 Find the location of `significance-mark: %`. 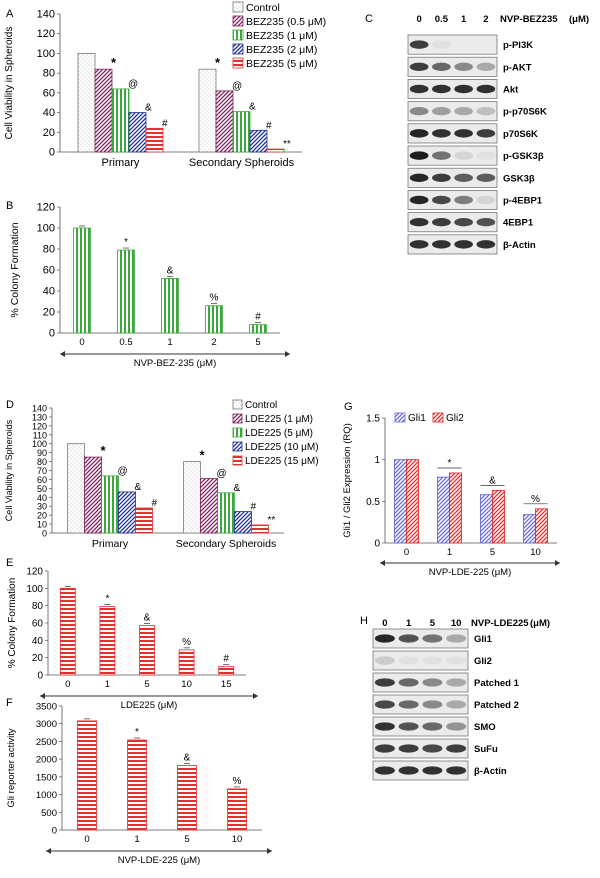

significance-mark: % is located at coordinates (237, 781).